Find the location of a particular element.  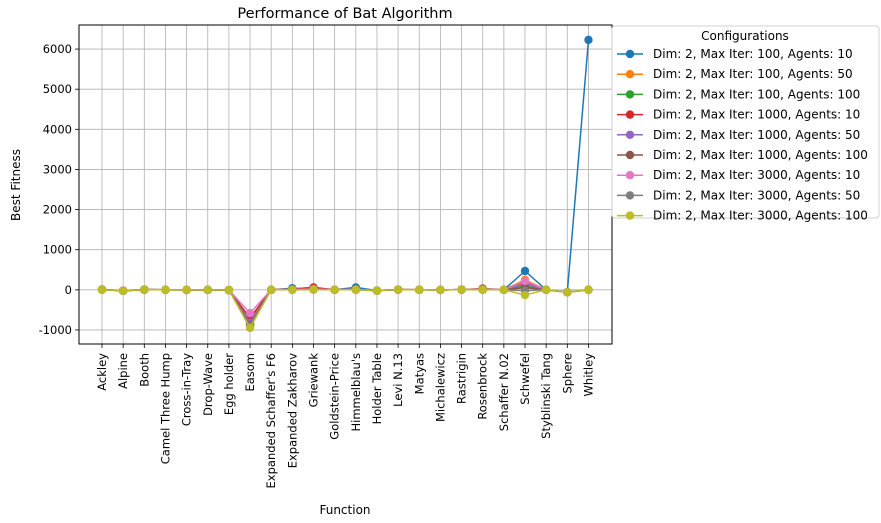

legend-entry: Dim: 2, Max Iter: 100, Agents: 50 is located at coordinates (735, 74).